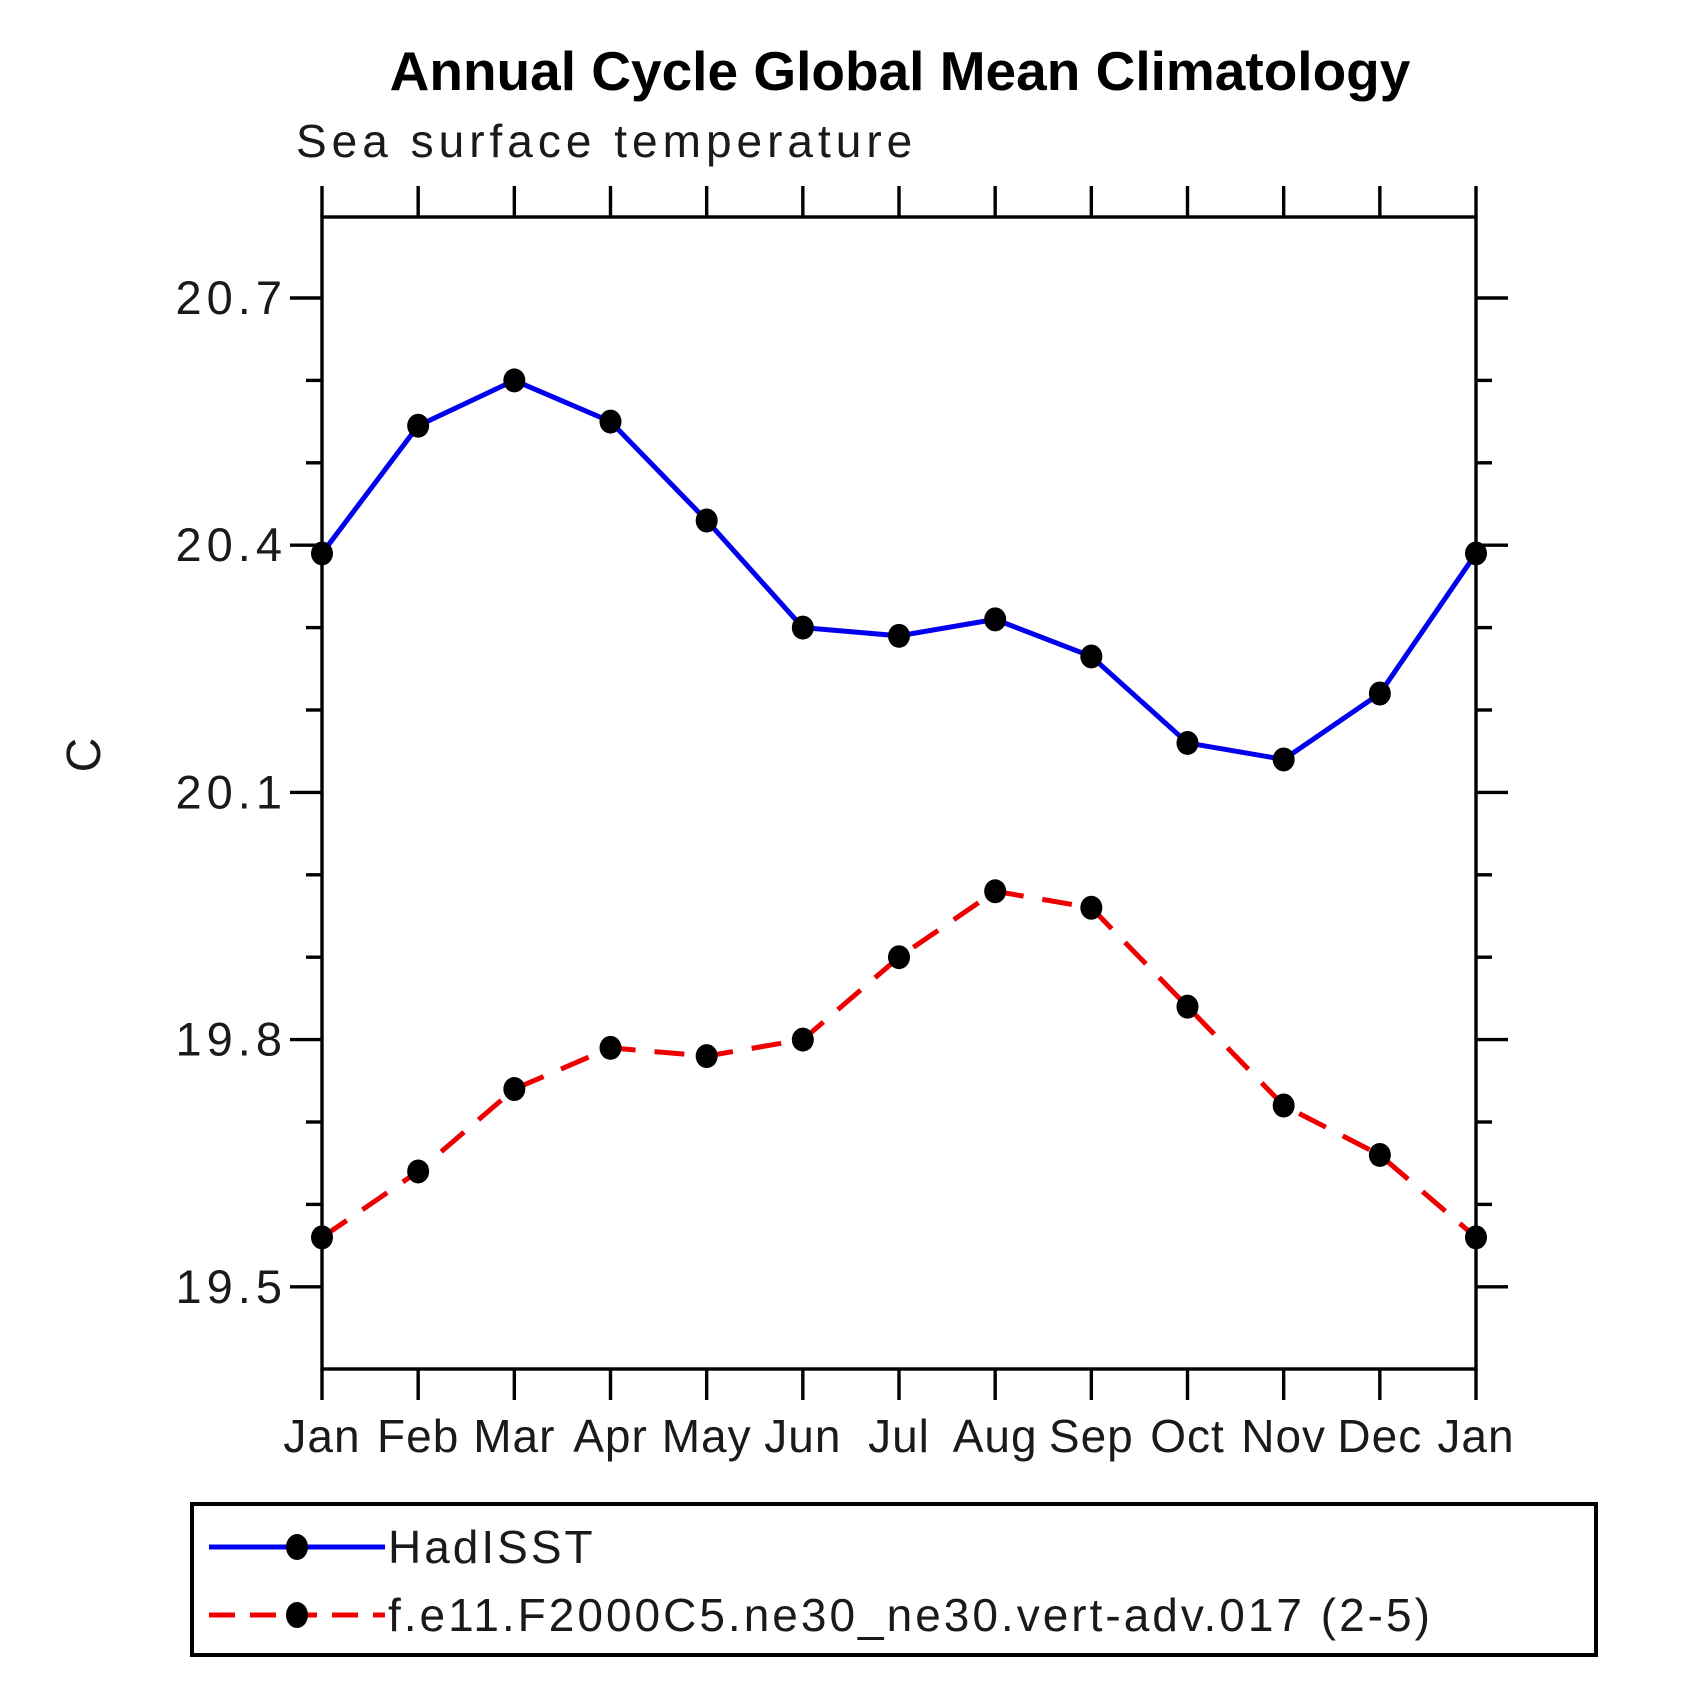  Describe the element at coordinates (231, 544) in the screenshot. I see `y-tick-label: 20.4` at that location.